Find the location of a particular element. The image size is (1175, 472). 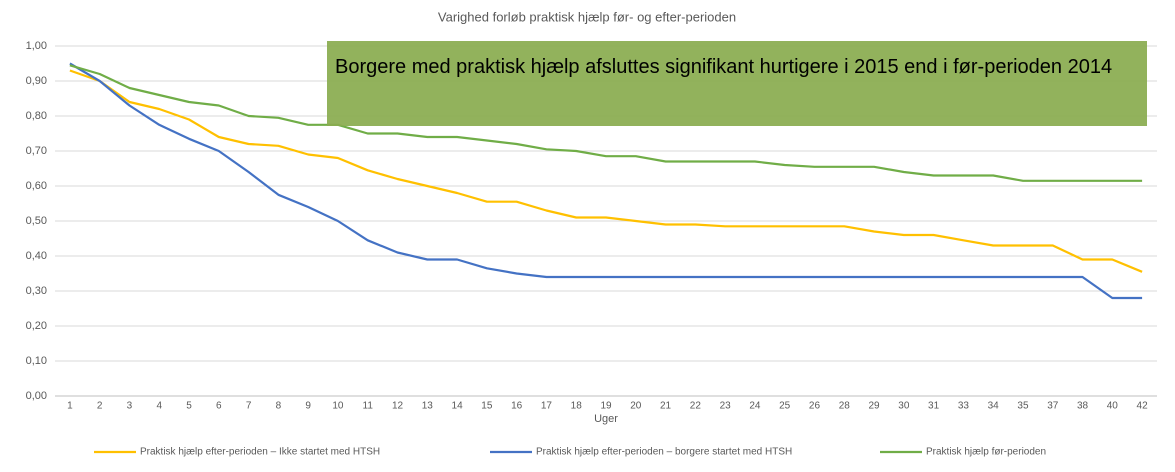

x-tick-label: 5 is located at coordinates (189, 406).